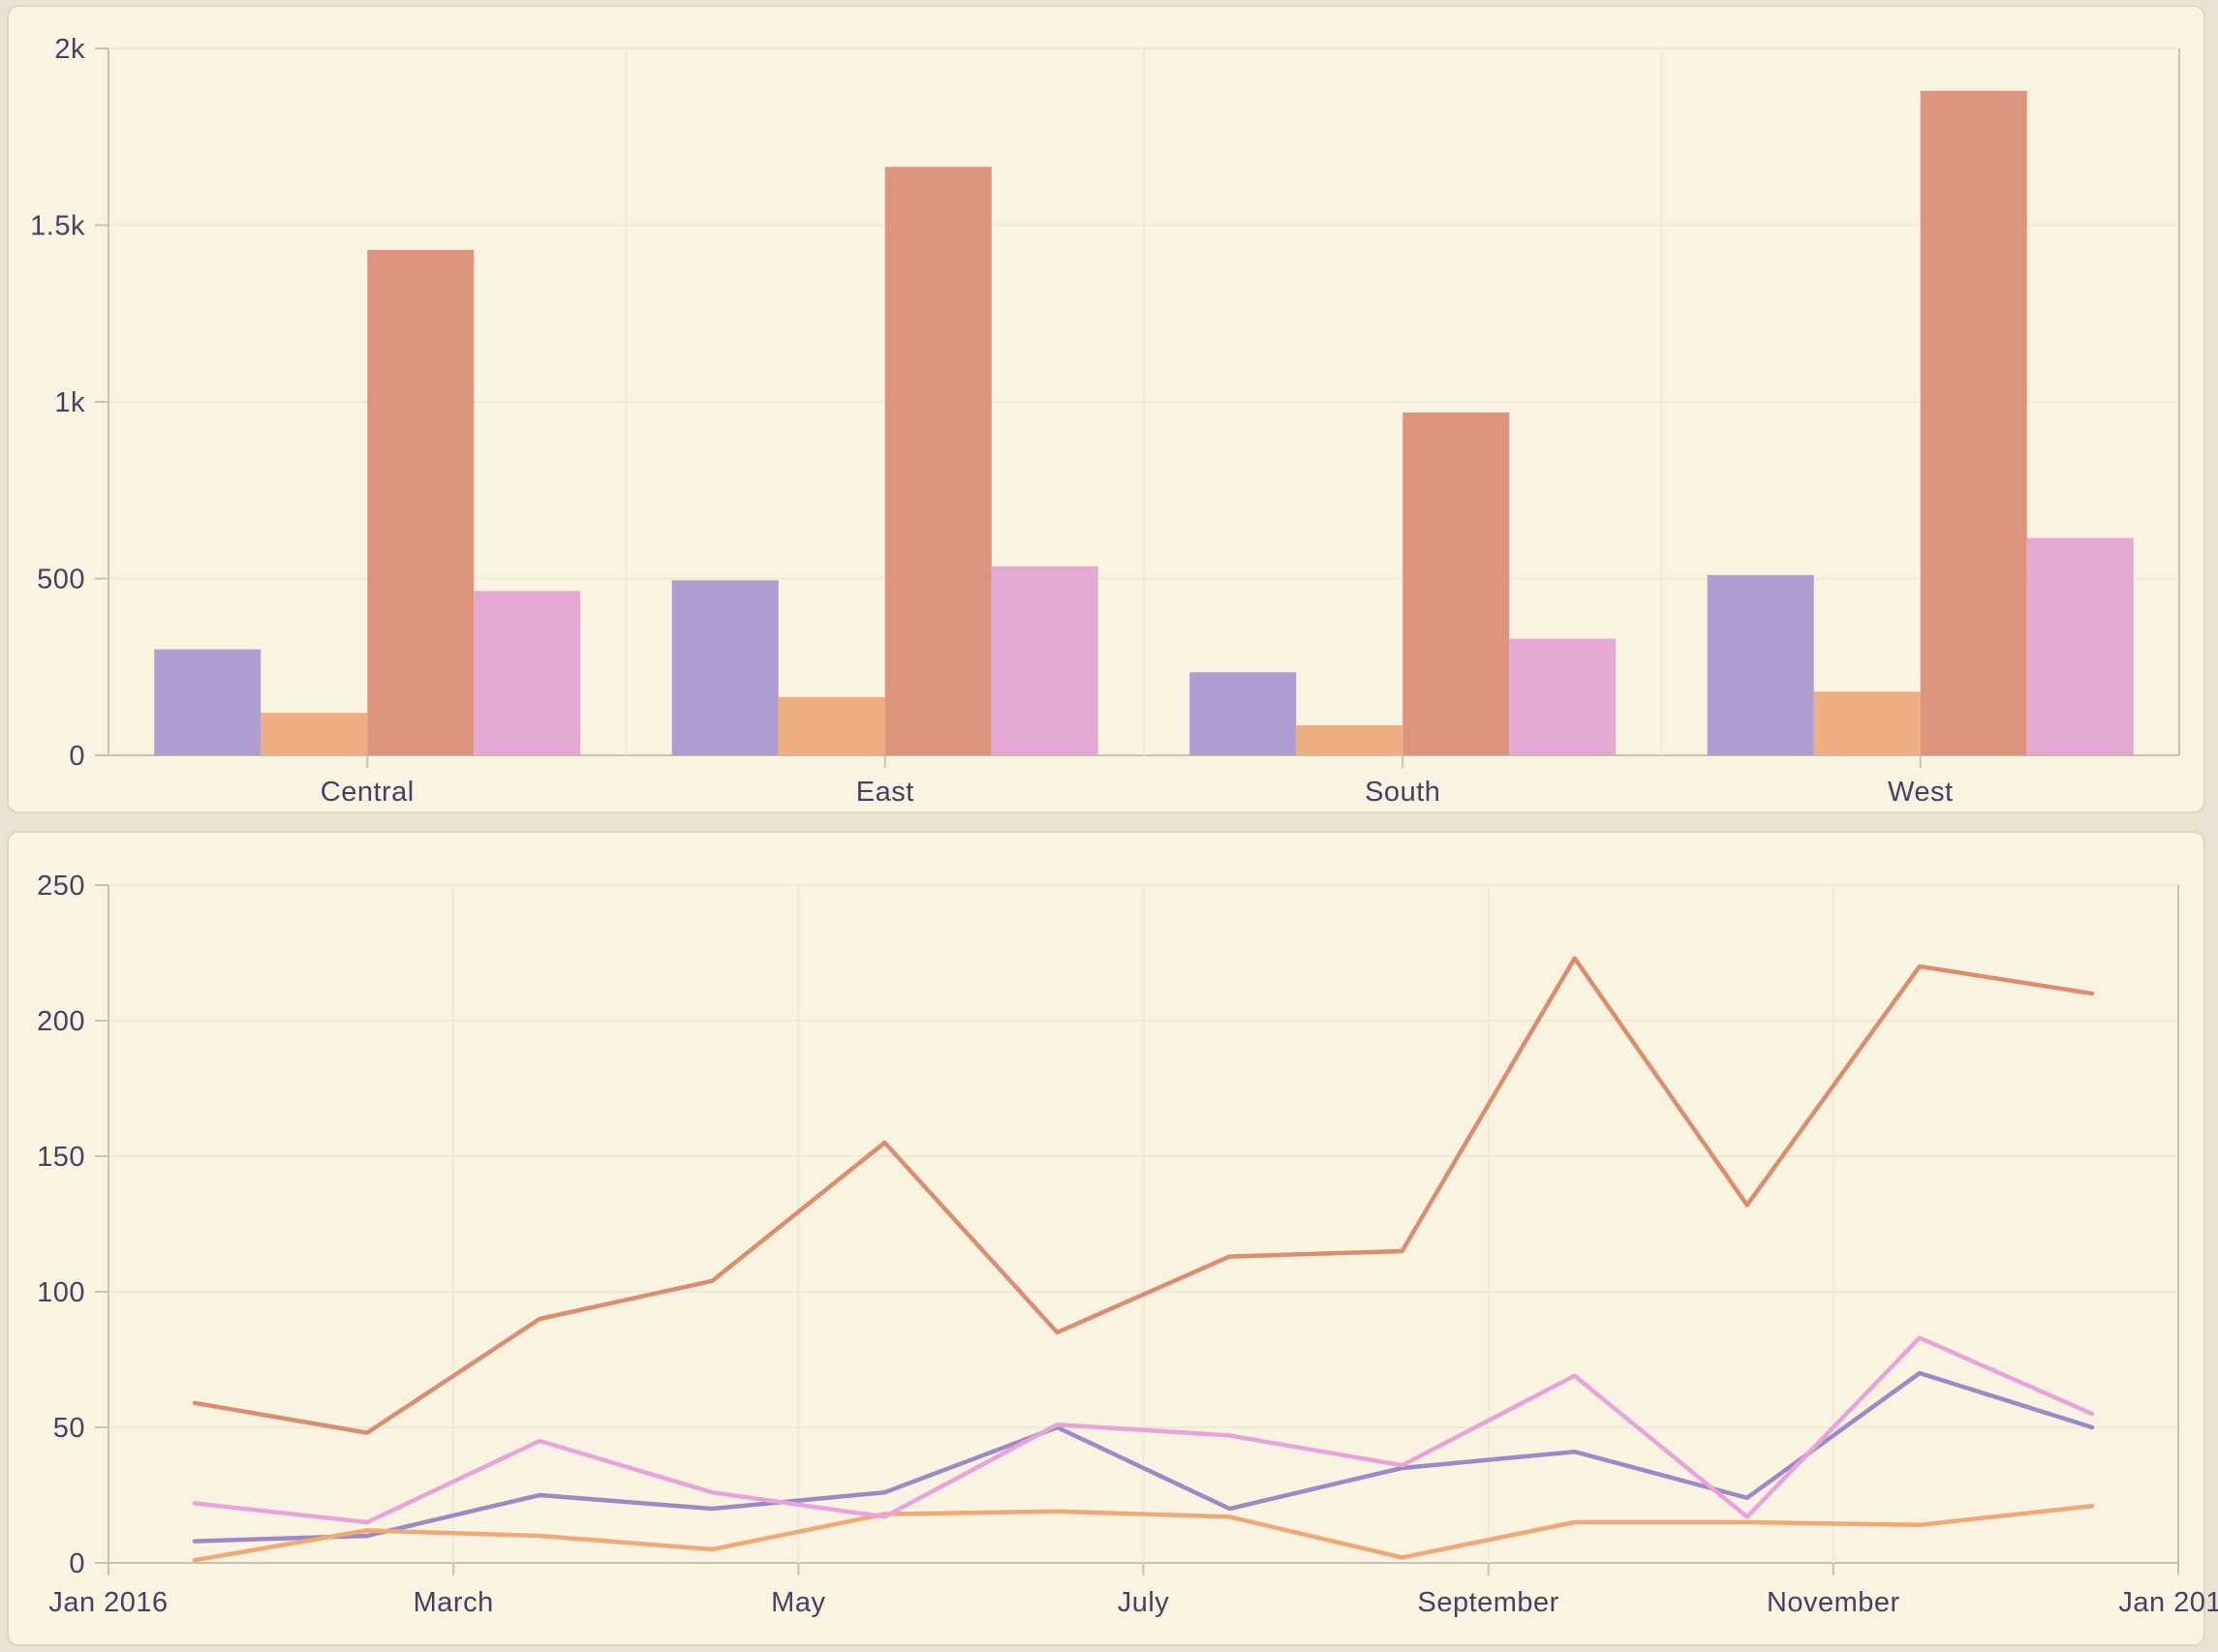 The width and height of the screenshot is (2218, 1652). I want to click on bar-east-salmon, so click(938, 461).